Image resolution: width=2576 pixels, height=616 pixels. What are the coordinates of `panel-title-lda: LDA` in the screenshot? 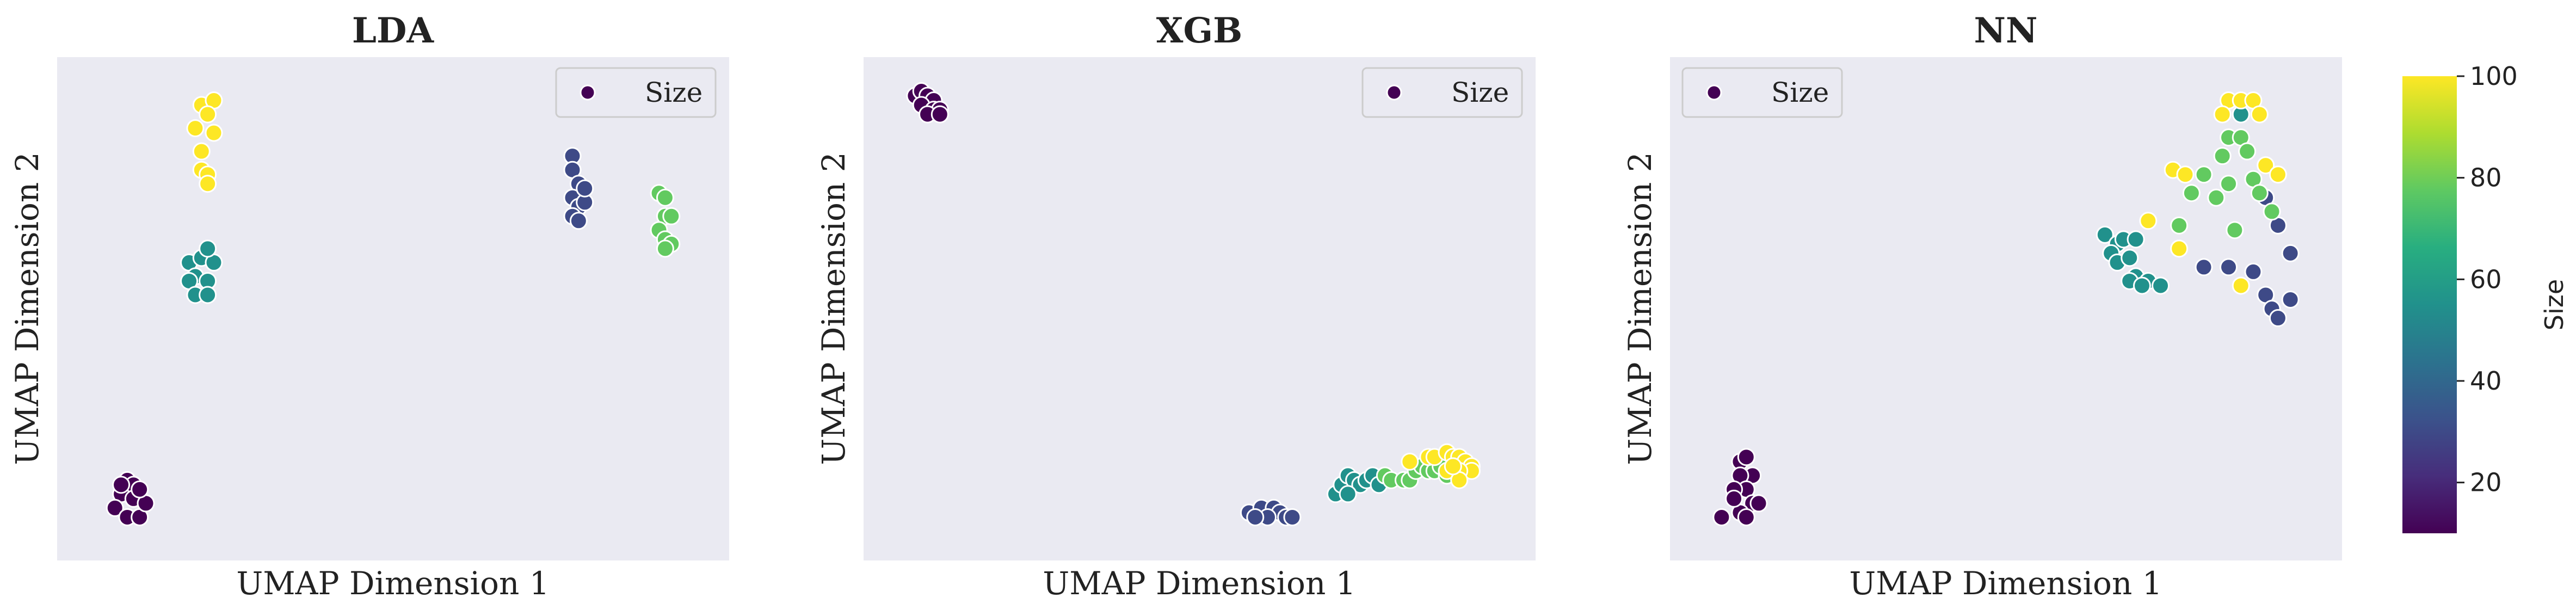 It's located at (393, 30).